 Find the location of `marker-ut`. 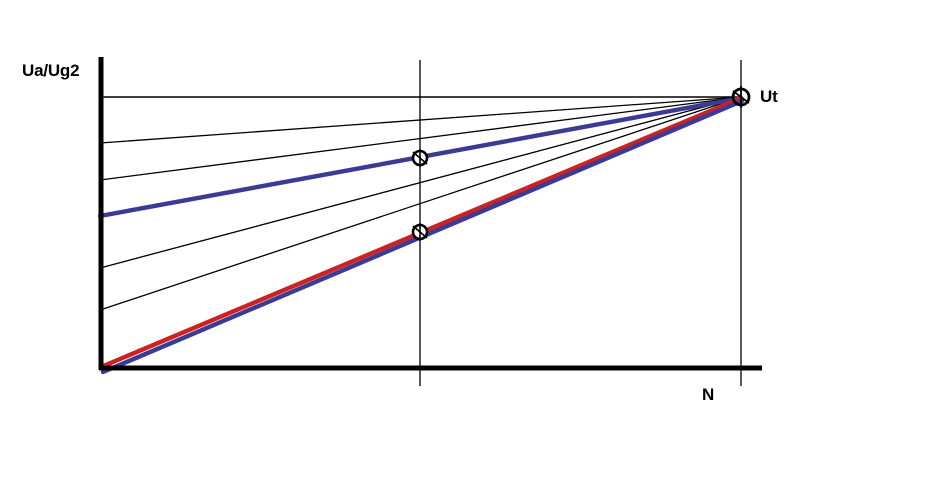

marker-ut is located at coordinates (741, 97).